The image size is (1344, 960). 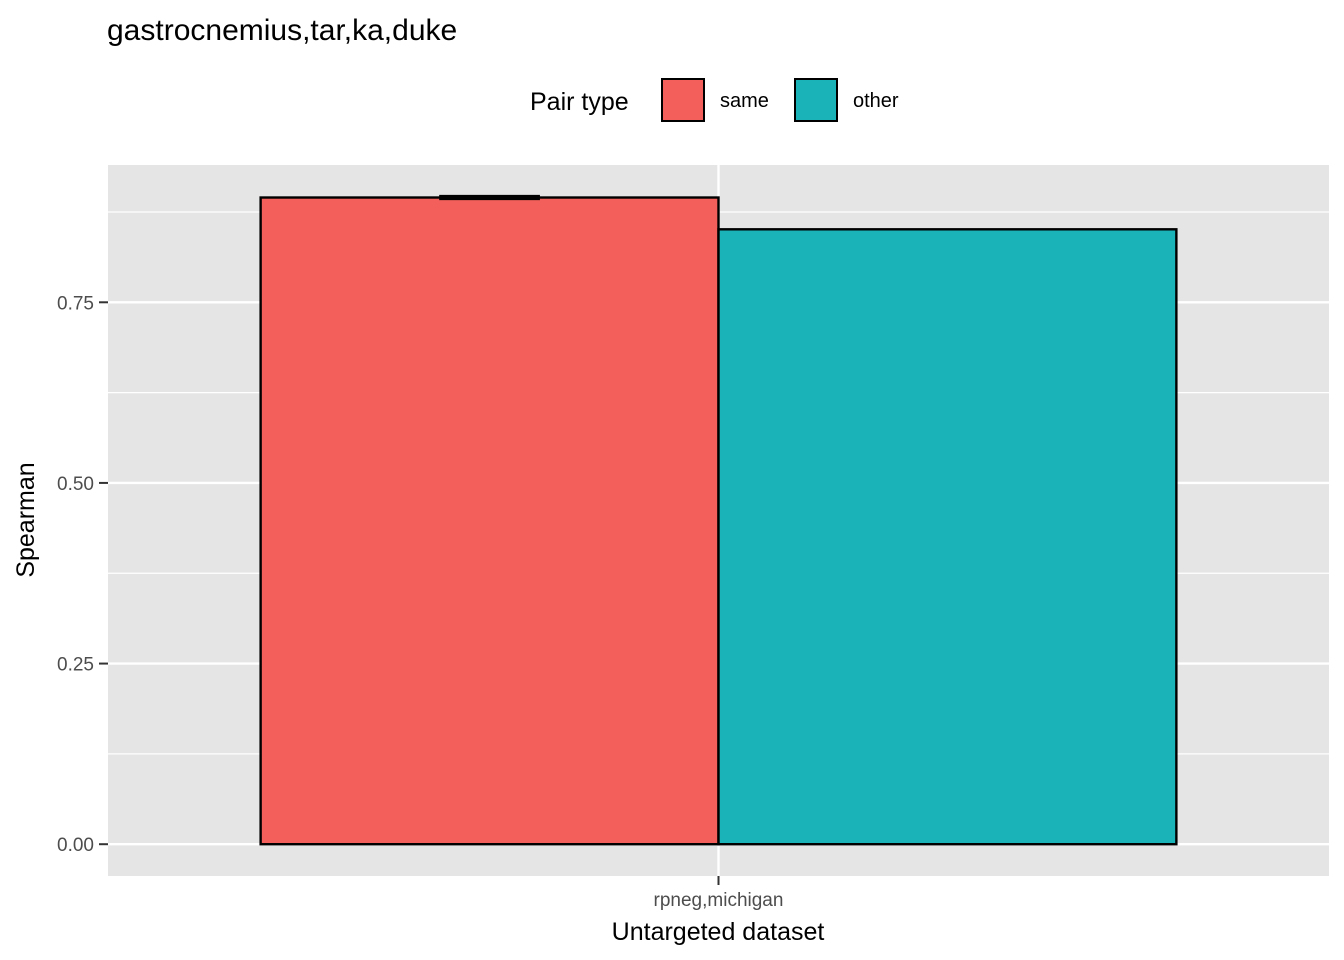 What do you see at coordinates (579, 102) in the screenshot?
I see `legend-title: Pair type` at bounding box center [579, 102].